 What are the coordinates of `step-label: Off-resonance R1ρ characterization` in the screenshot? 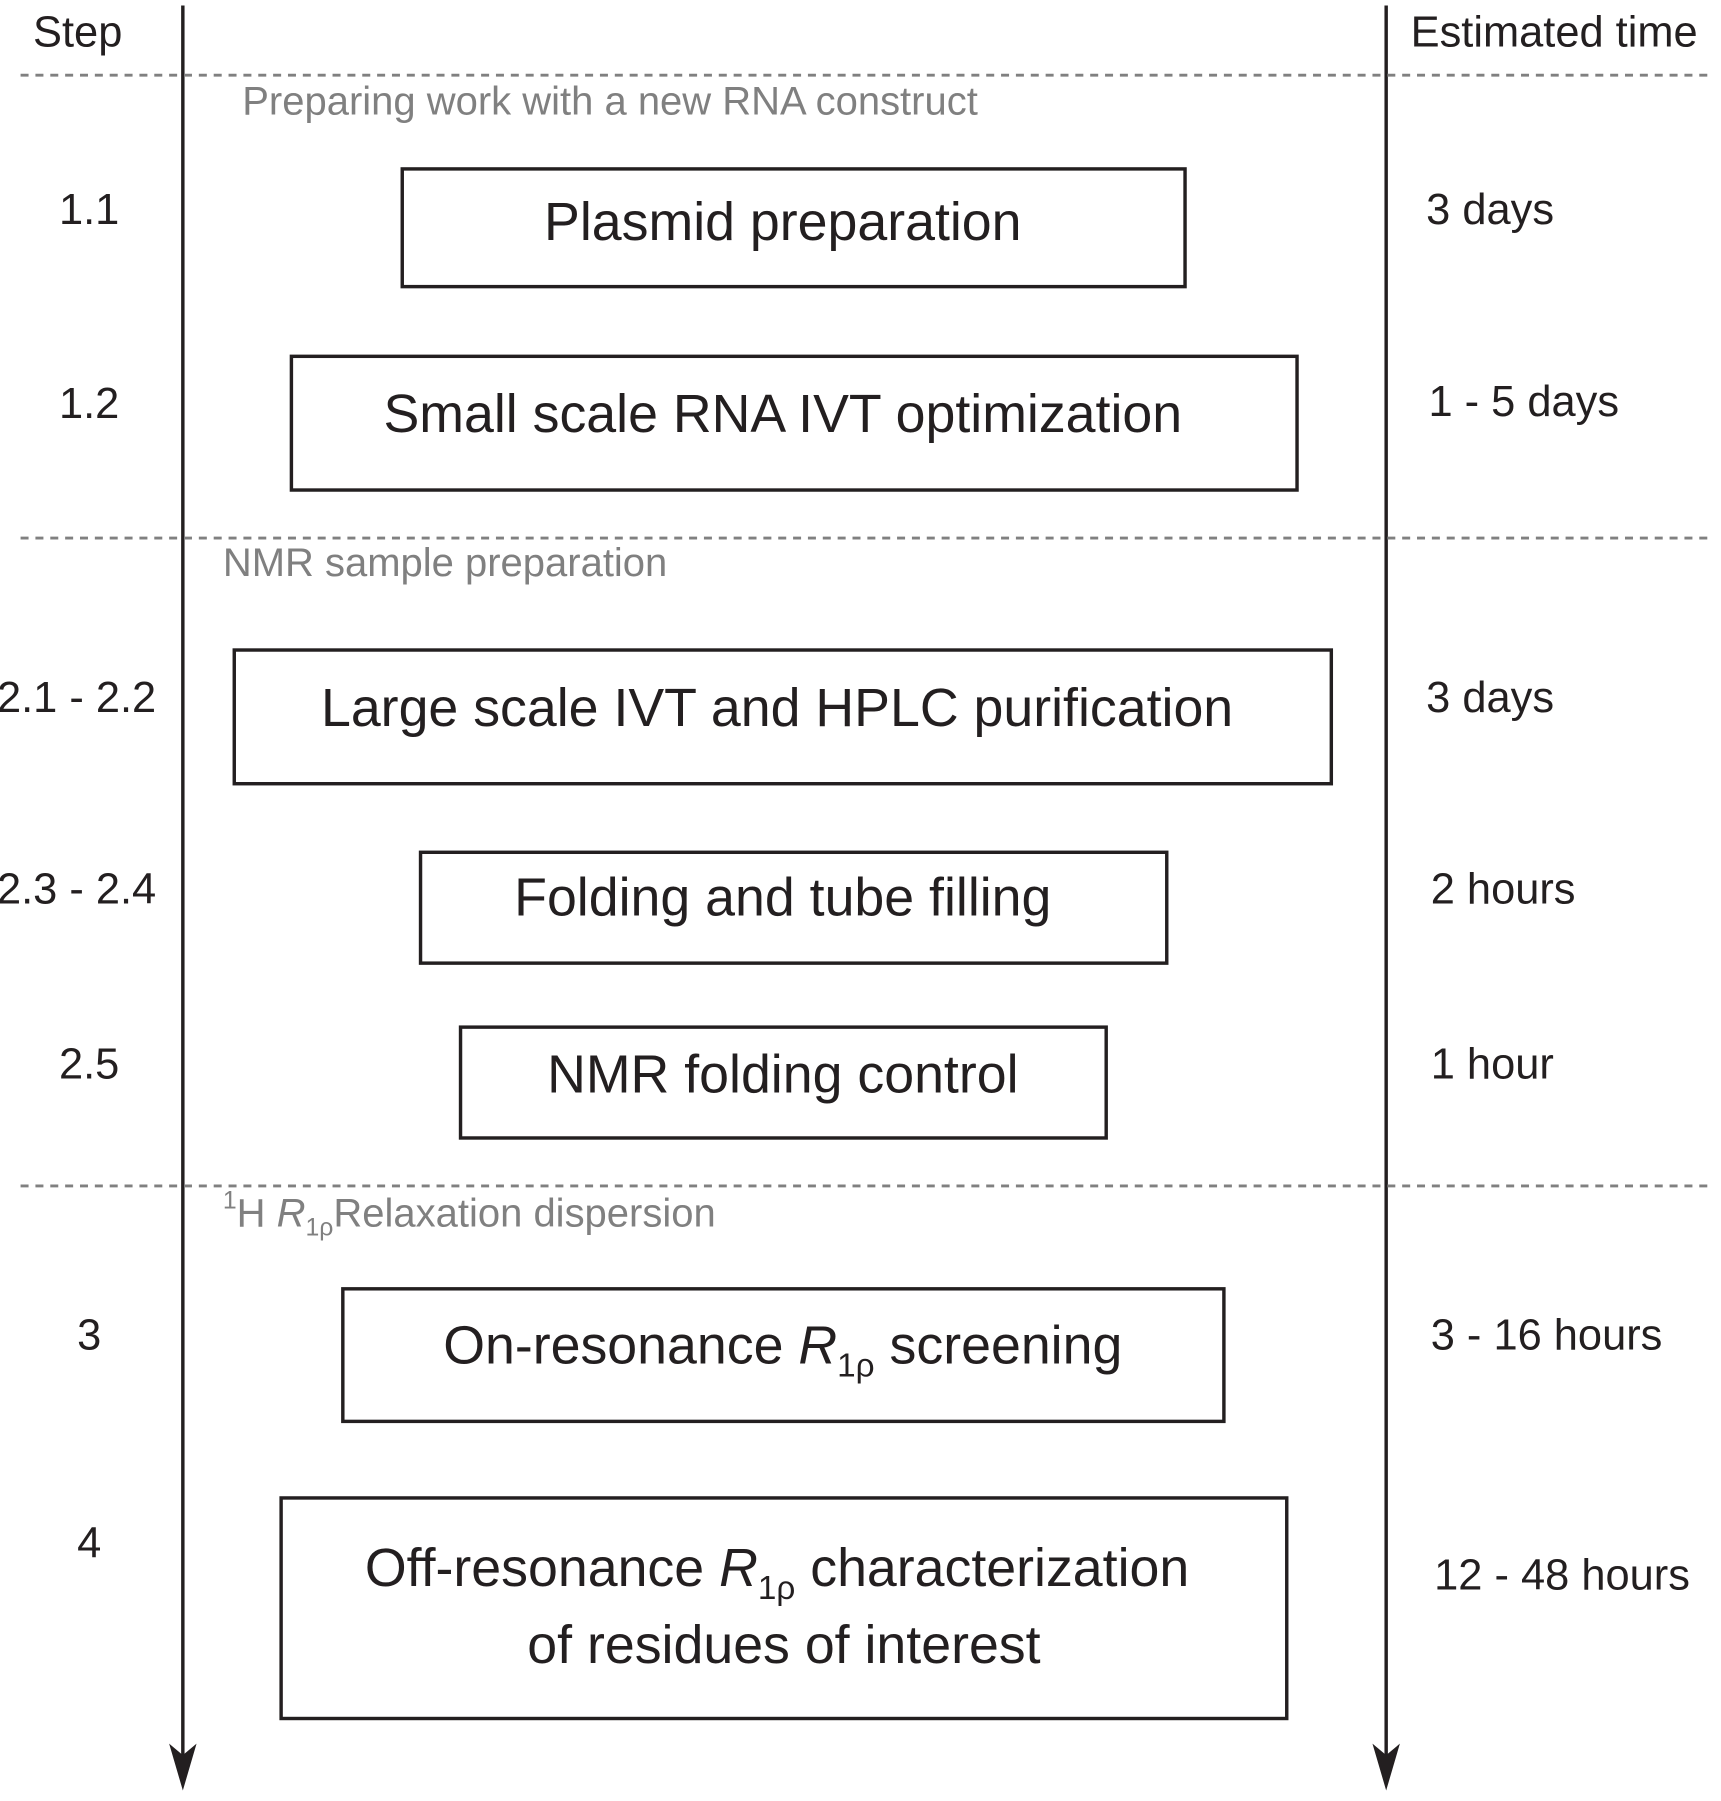 It's located at (777, 1572).